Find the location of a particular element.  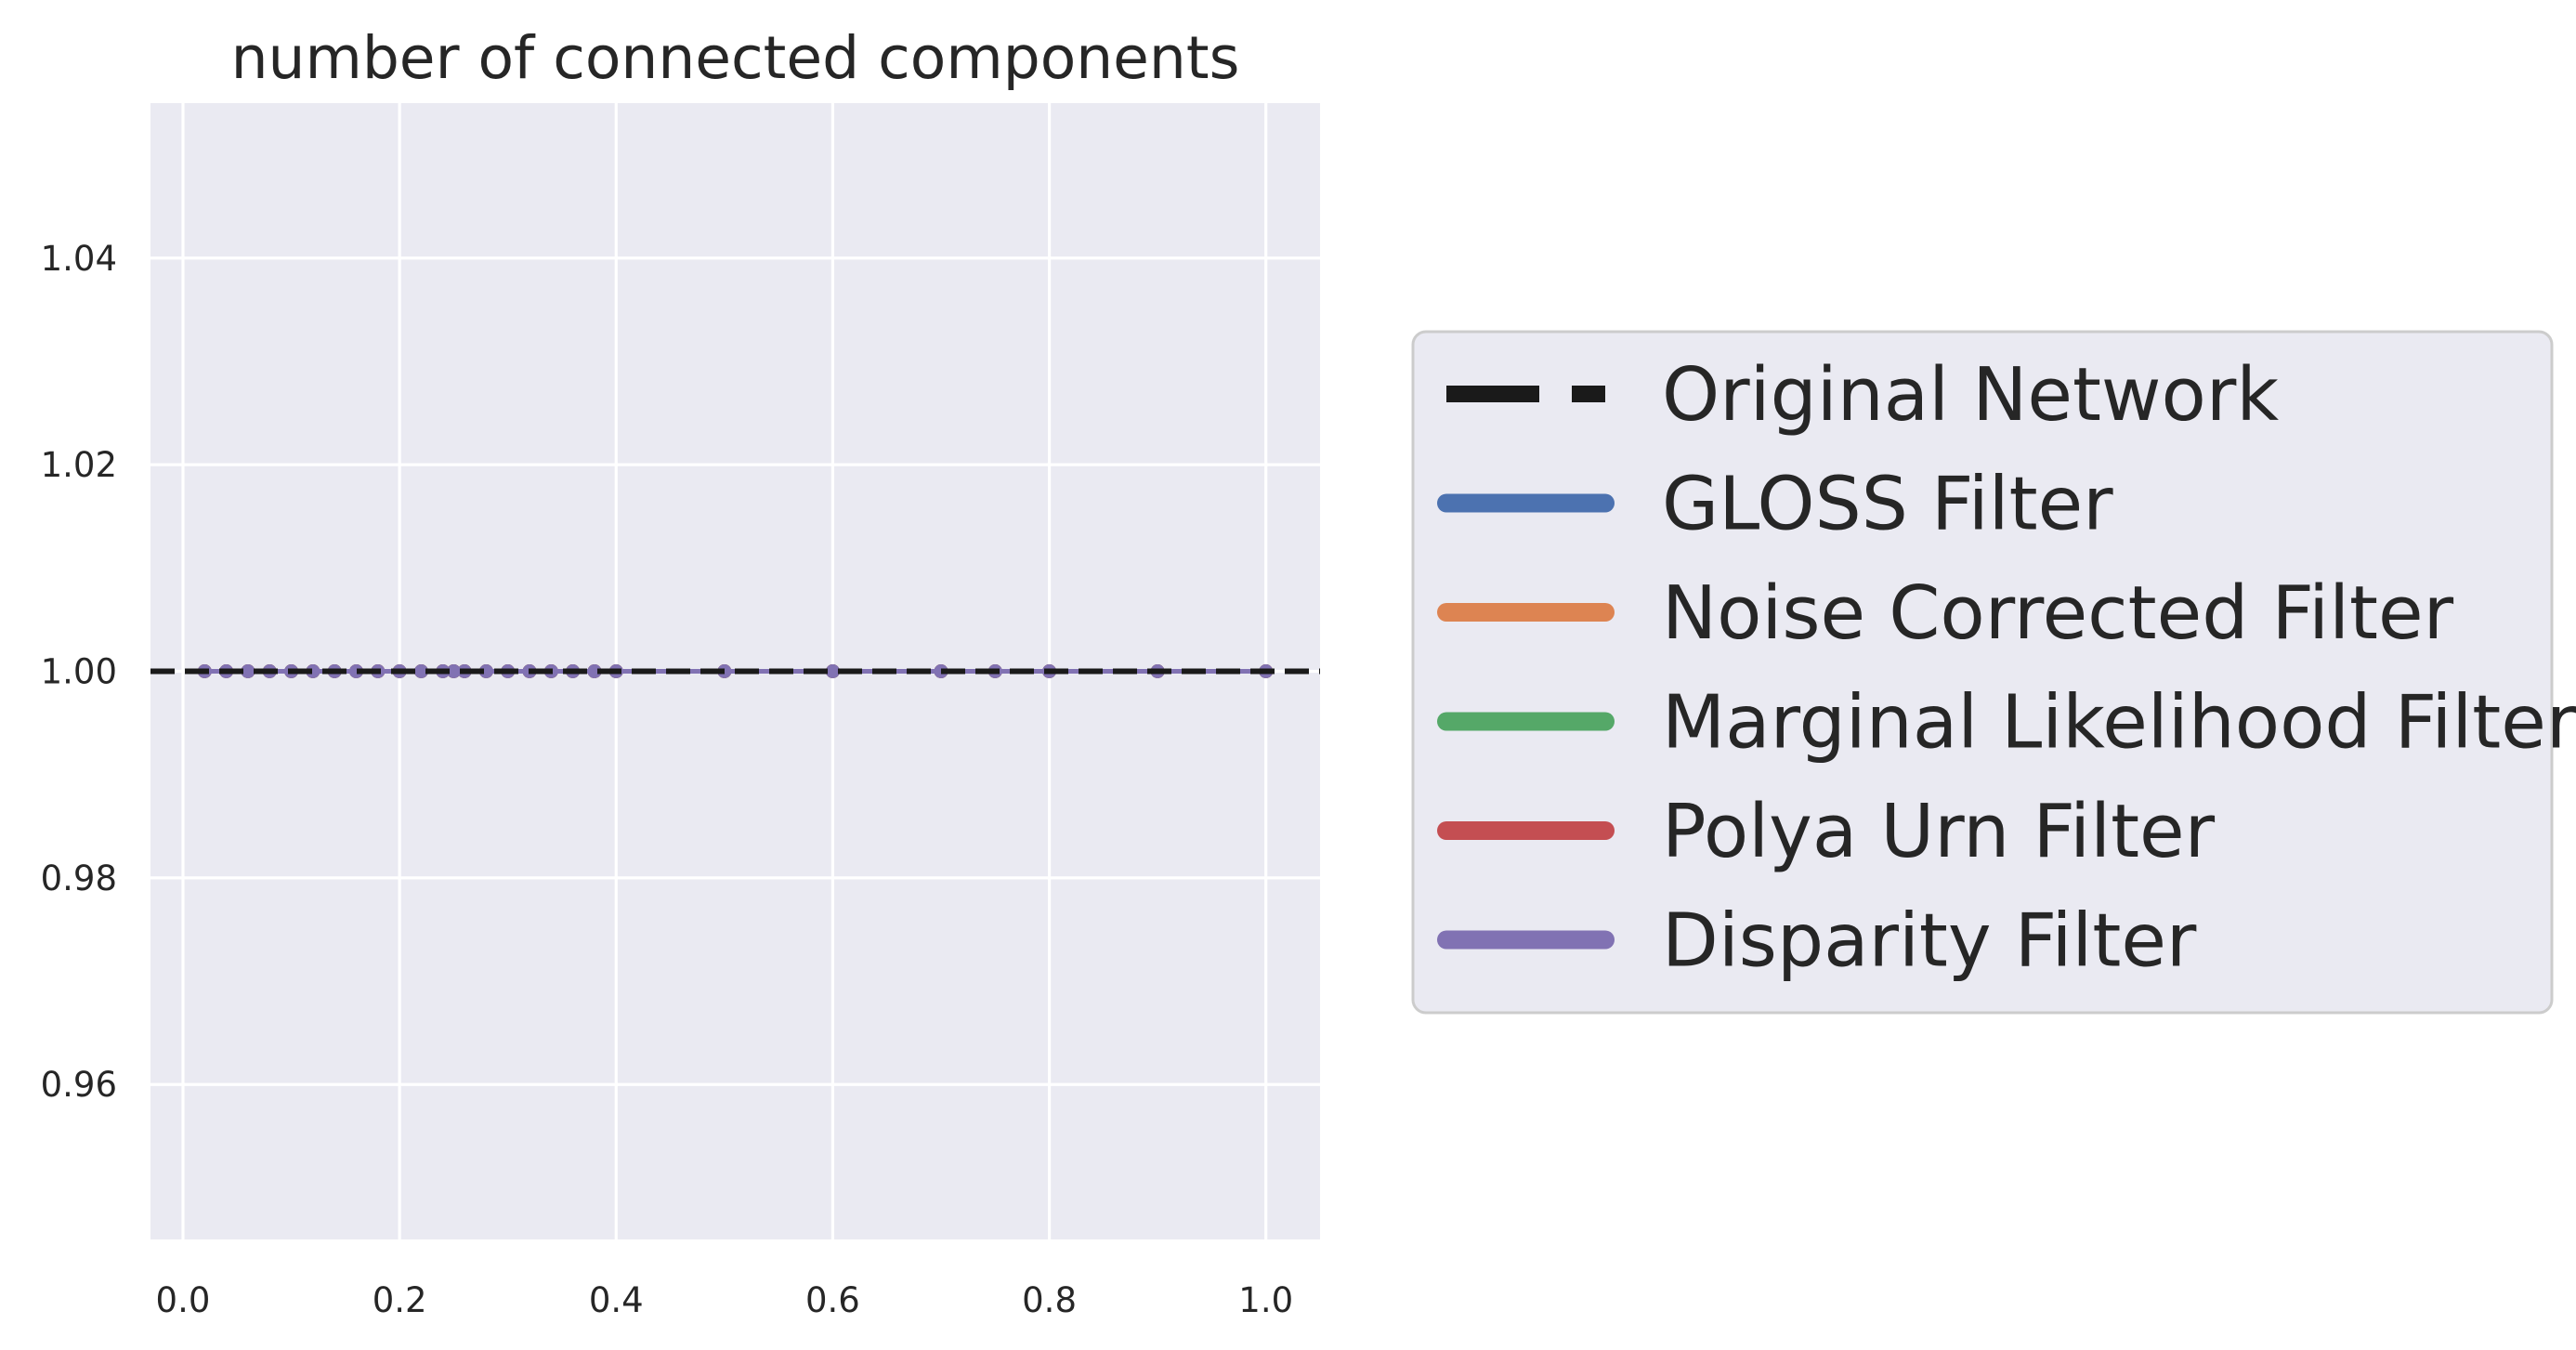

y-axis-ticks: 0.96 0.98 1.00 1.02 1.04 is located at coordinates (79, 672).